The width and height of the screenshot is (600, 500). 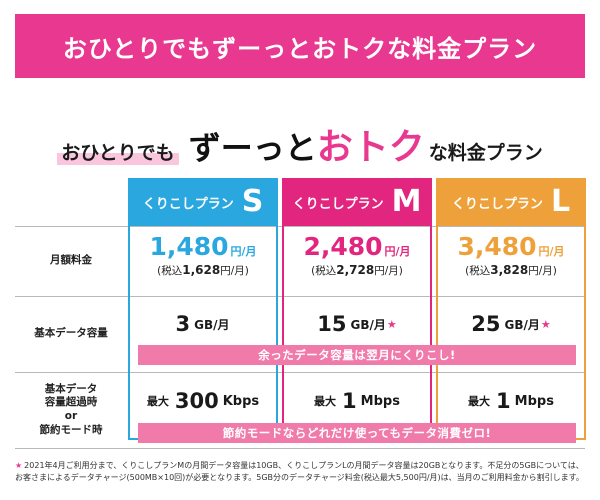 I want to click on row-label-monthly-fee: 月額料金, so click(x=71, y=260).